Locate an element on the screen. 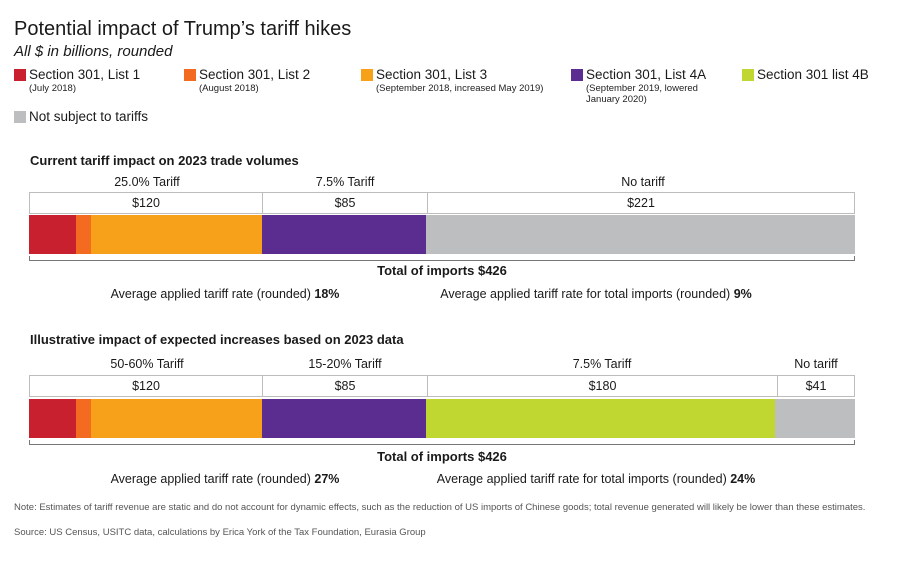 The height and width of the screenshot is (584, 900). chart2-avg-rate-value: 27% is located at coordinates (327, 479).